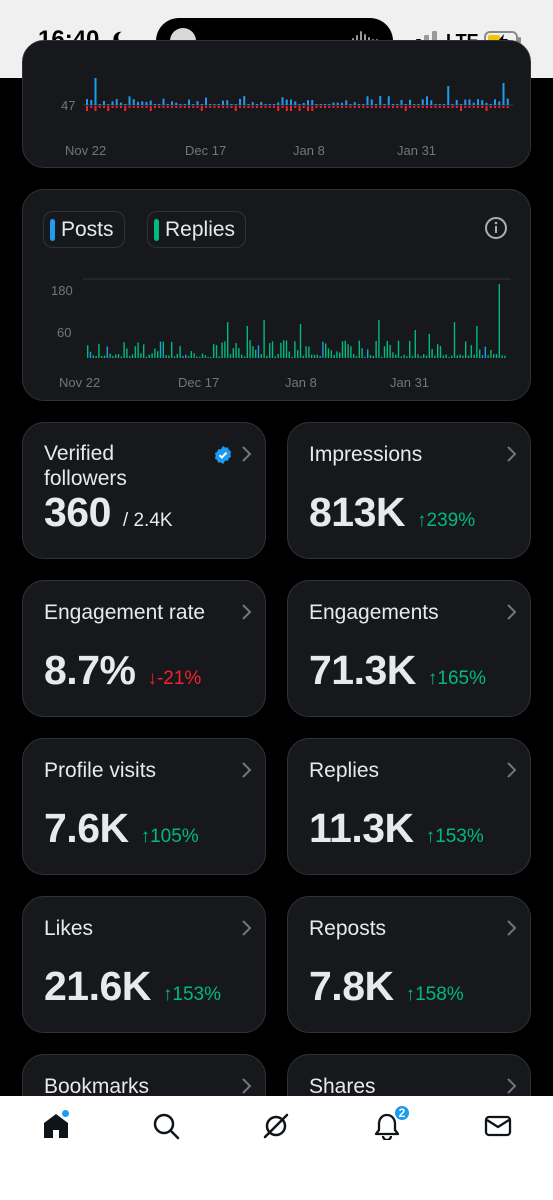 This screenshot has height=1200, width=553. I want to click on stat-card-profile-visits: Profile visits 7.6K ↑105%, so click(144, 806).